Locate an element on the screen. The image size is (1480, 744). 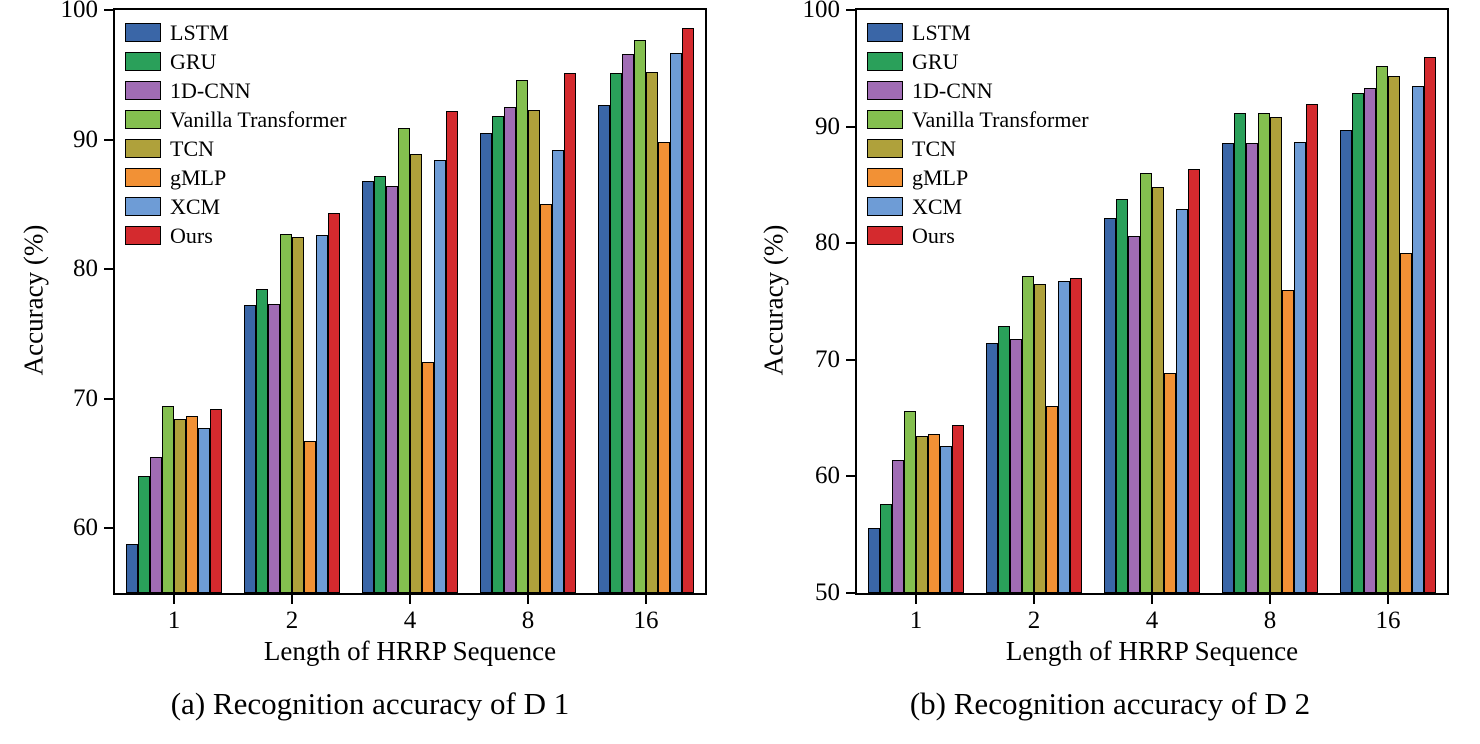
x-tick-label: 2 is located at coordinates (1034, 620).